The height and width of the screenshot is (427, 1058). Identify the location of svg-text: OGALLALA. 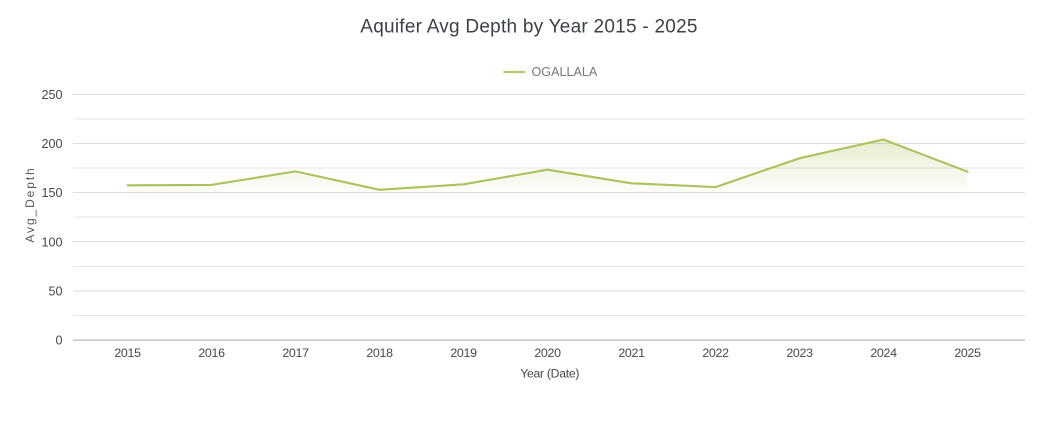
(565, 72).